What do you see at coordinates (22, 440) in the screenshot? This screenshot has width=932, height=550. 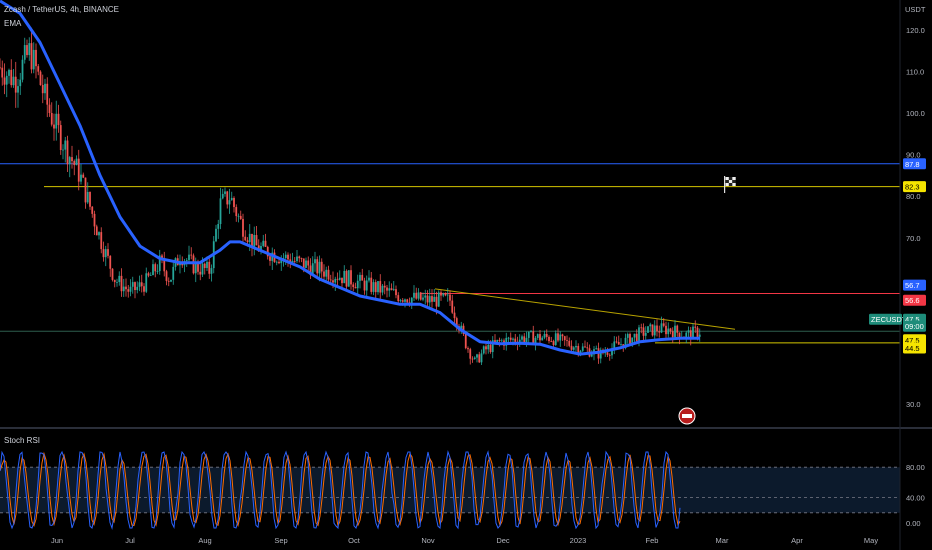 I see `stoch-rsi-title: Stoch RSI` at bounding box center [22, 440].